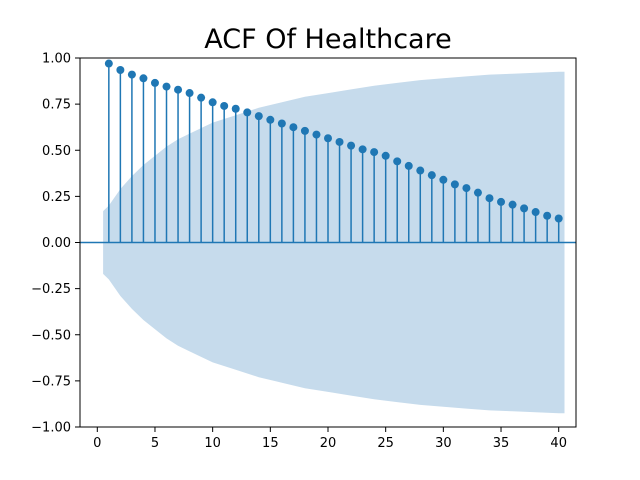 This screenshot has width=640, height=480. What do you see at coordinates (56, 151) in the screenshot?
I see `y-tick-label: 0.50` at bounding box center [56, 151].